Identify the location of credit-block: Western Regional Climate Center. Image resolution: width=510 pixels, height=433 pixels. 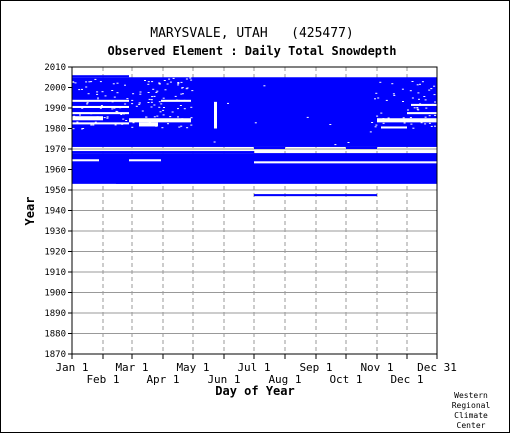
(471, 411).